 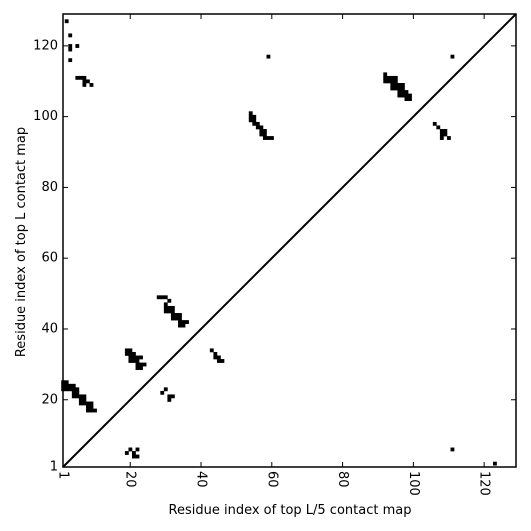 What do you see at coordinates (484, 483) in the screenshot?
I see `x-tick-label: 120` at bounding box center [484, 483].